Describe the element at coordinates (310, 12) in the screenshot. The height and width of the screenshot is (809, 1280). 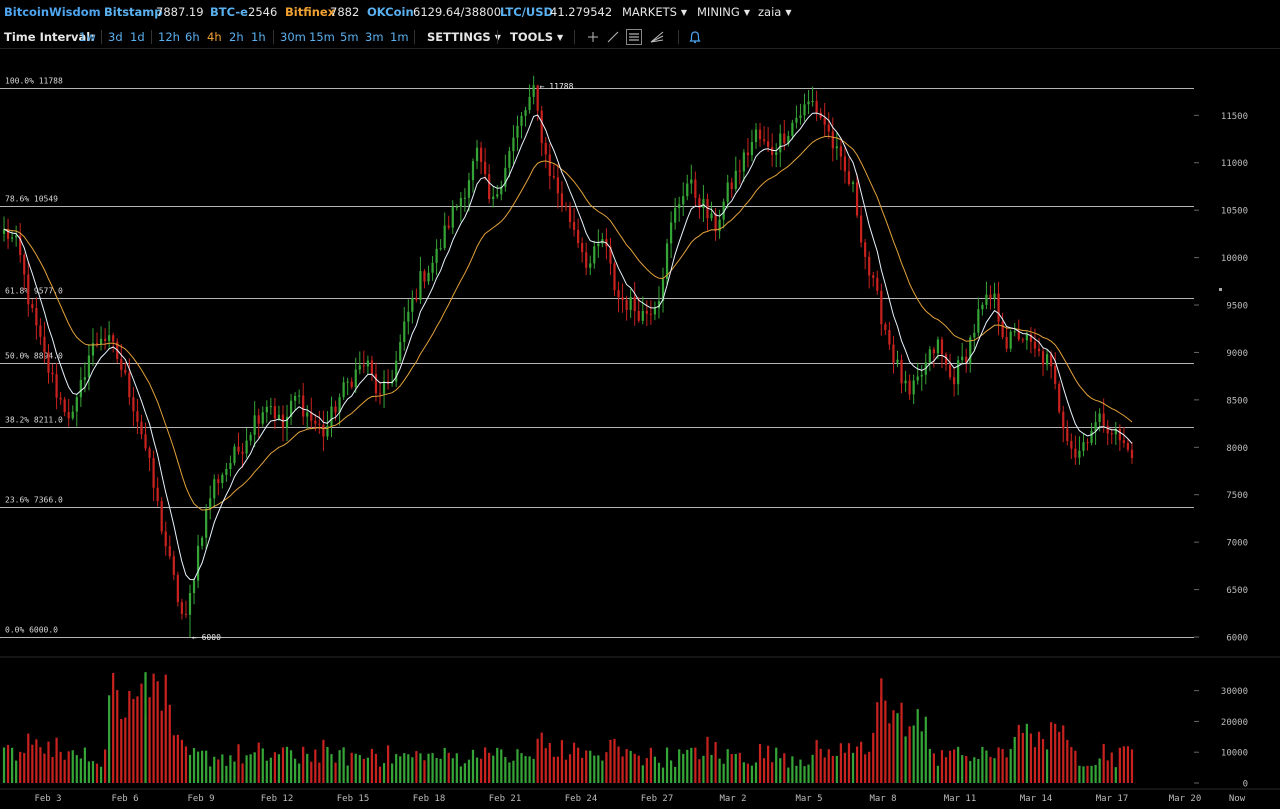
I see `ticker-bitfinex-name: Bitfinex` at that location.